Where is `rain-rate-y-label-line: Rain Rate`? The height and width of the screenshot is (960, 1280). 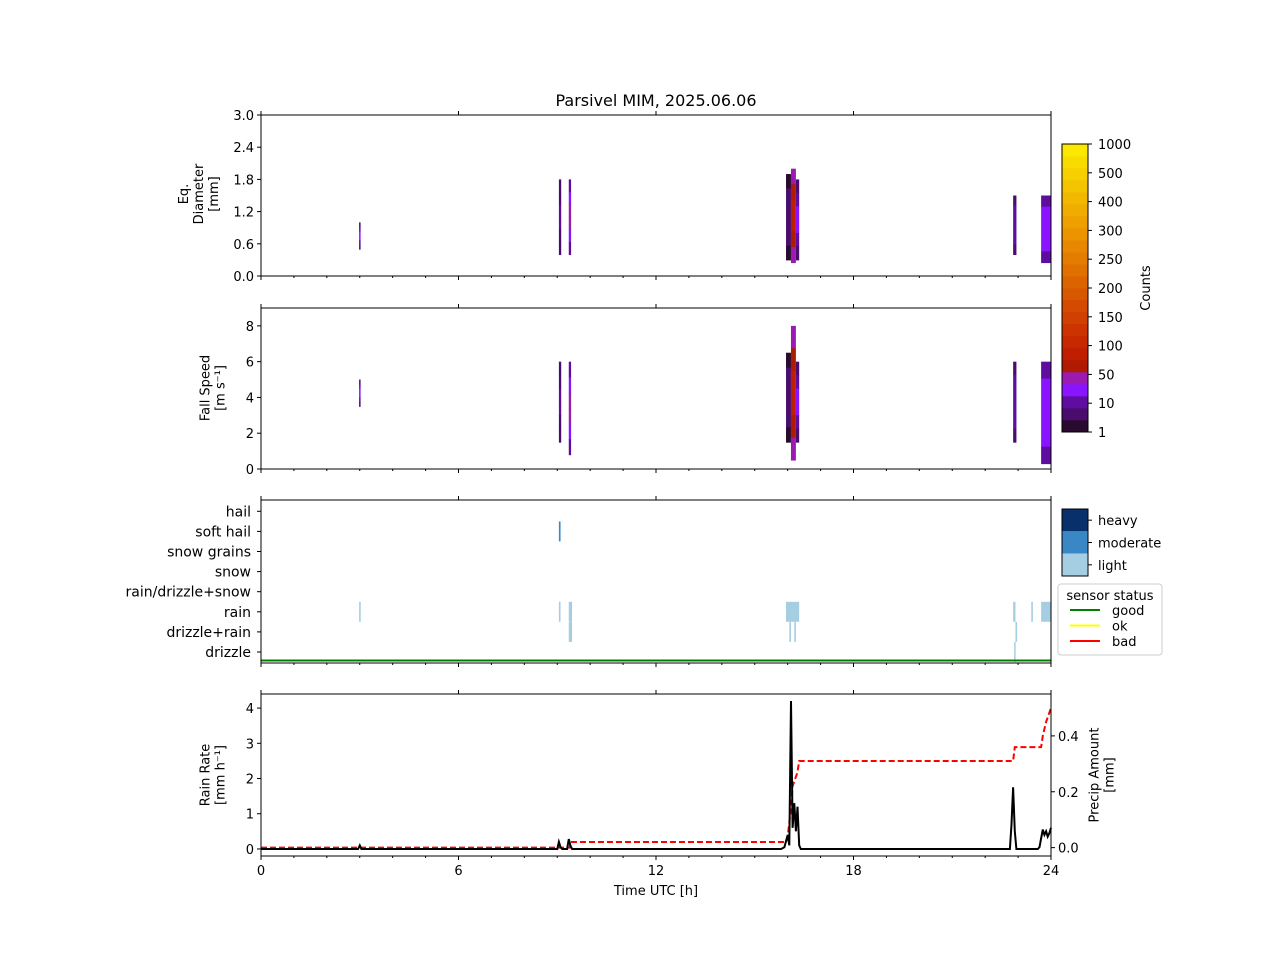
rain-rate-y-label-line: Rain Rate is located at coordinates (206, 775).